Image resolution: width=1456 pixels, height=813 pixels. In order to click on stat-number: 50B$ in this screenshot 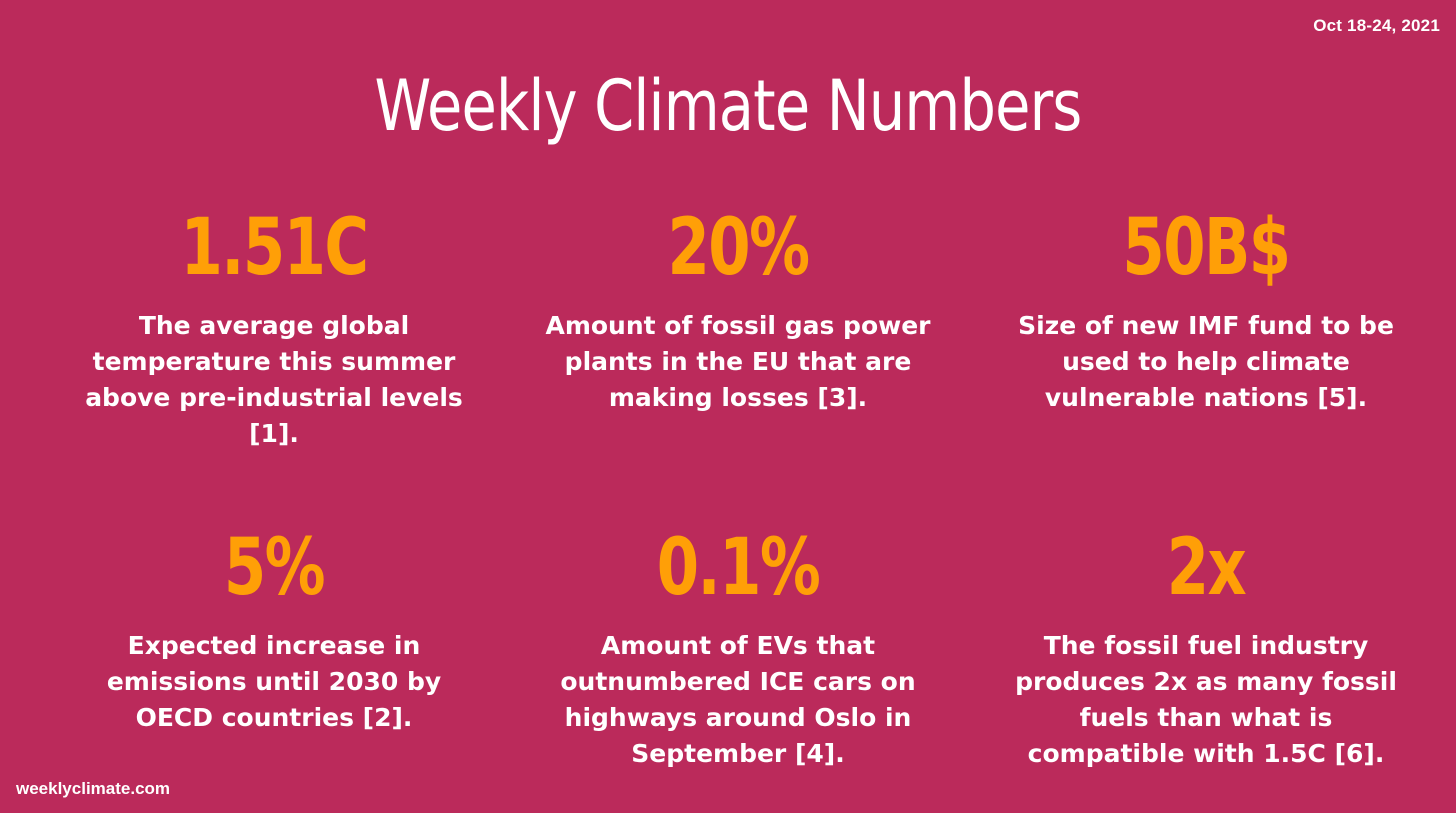, I will do `click(1206, 248)`.